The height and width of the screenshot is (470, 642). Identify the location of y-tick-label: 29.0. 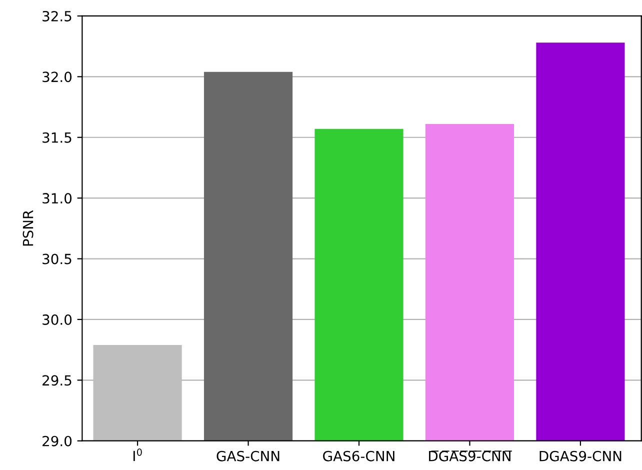
(57, 441).